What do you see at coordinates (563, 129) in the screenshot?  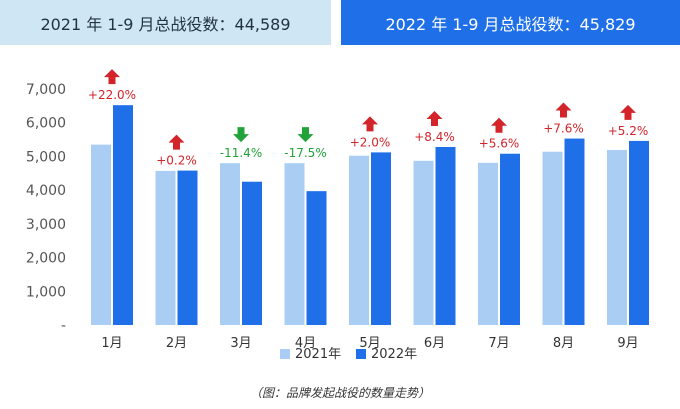 I see `change-percent-label: +7.6%` at bounding box center [563, 129].